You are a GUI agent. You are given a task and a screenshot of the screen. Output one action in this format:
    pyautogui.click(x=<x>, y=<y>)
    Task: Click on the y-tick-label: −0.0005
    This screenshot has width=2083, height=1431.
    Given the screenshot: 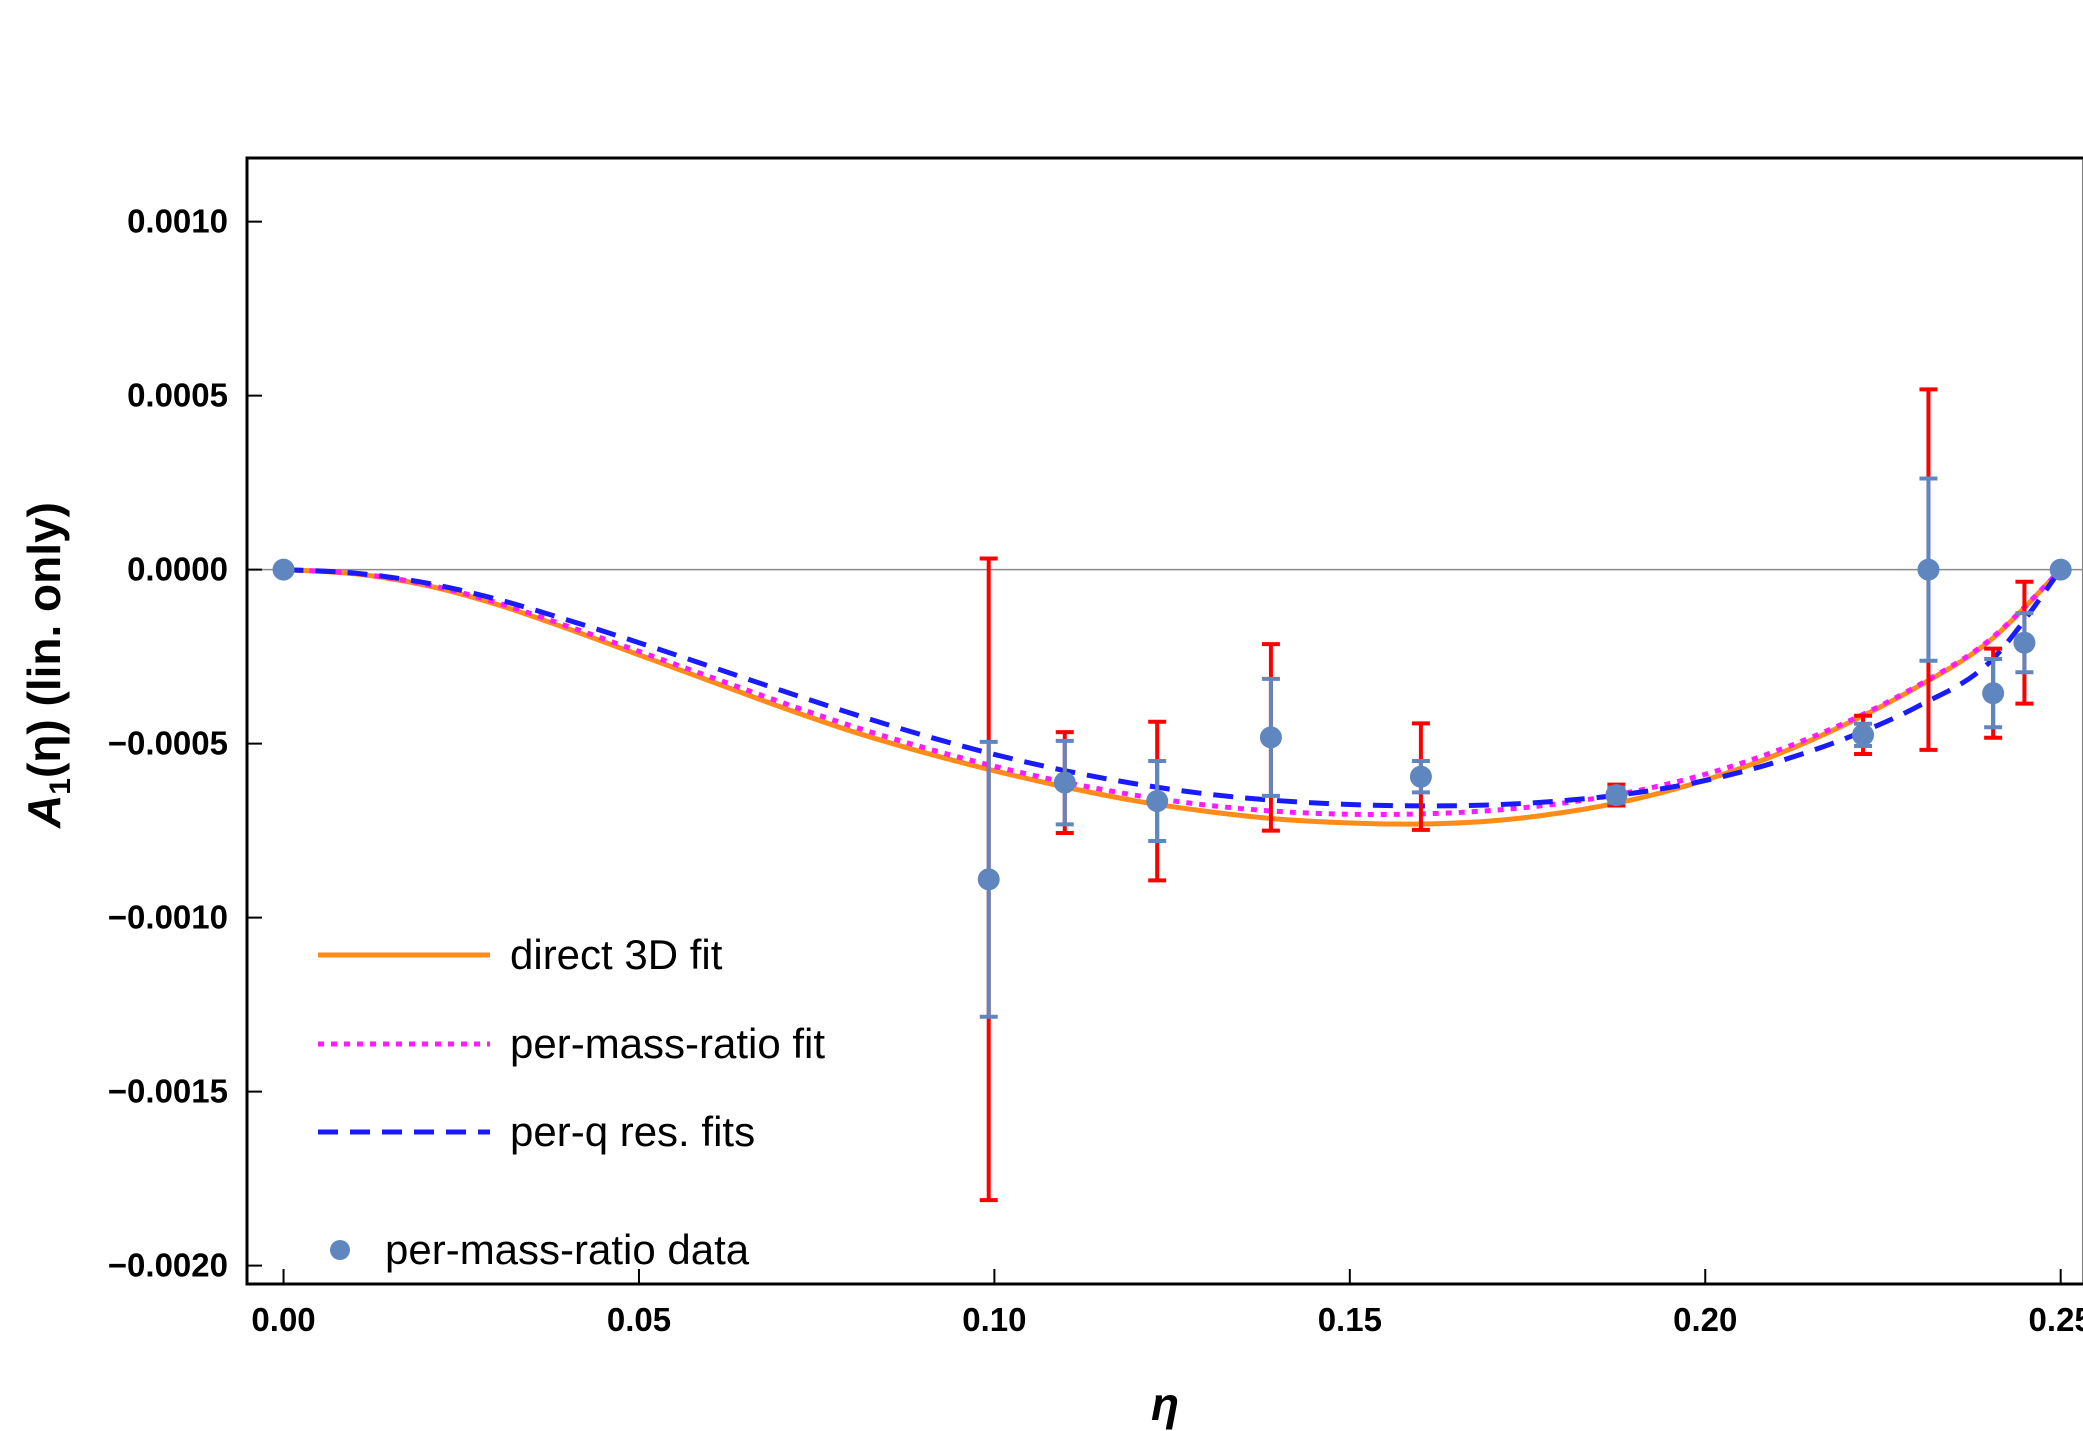 What is the action you would take?
    pyautogui.click(x=168, y=743)
    